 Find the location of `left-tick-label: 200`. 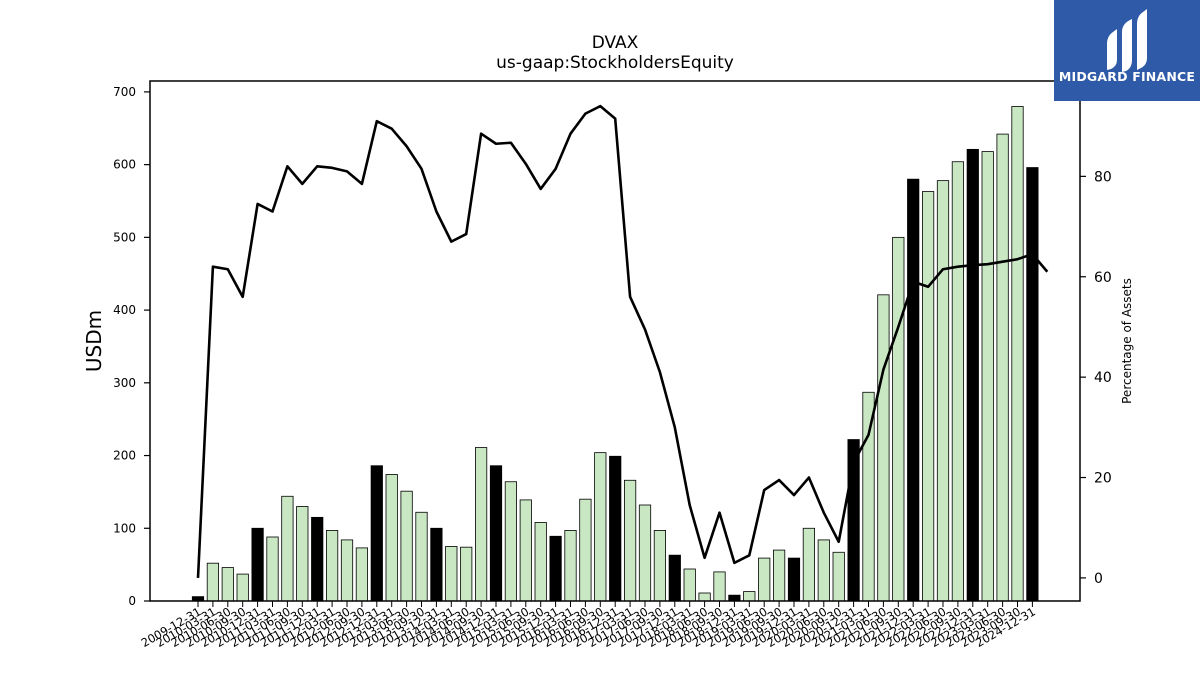

left-tick-label: 200 is located at coordinates (124, 456).